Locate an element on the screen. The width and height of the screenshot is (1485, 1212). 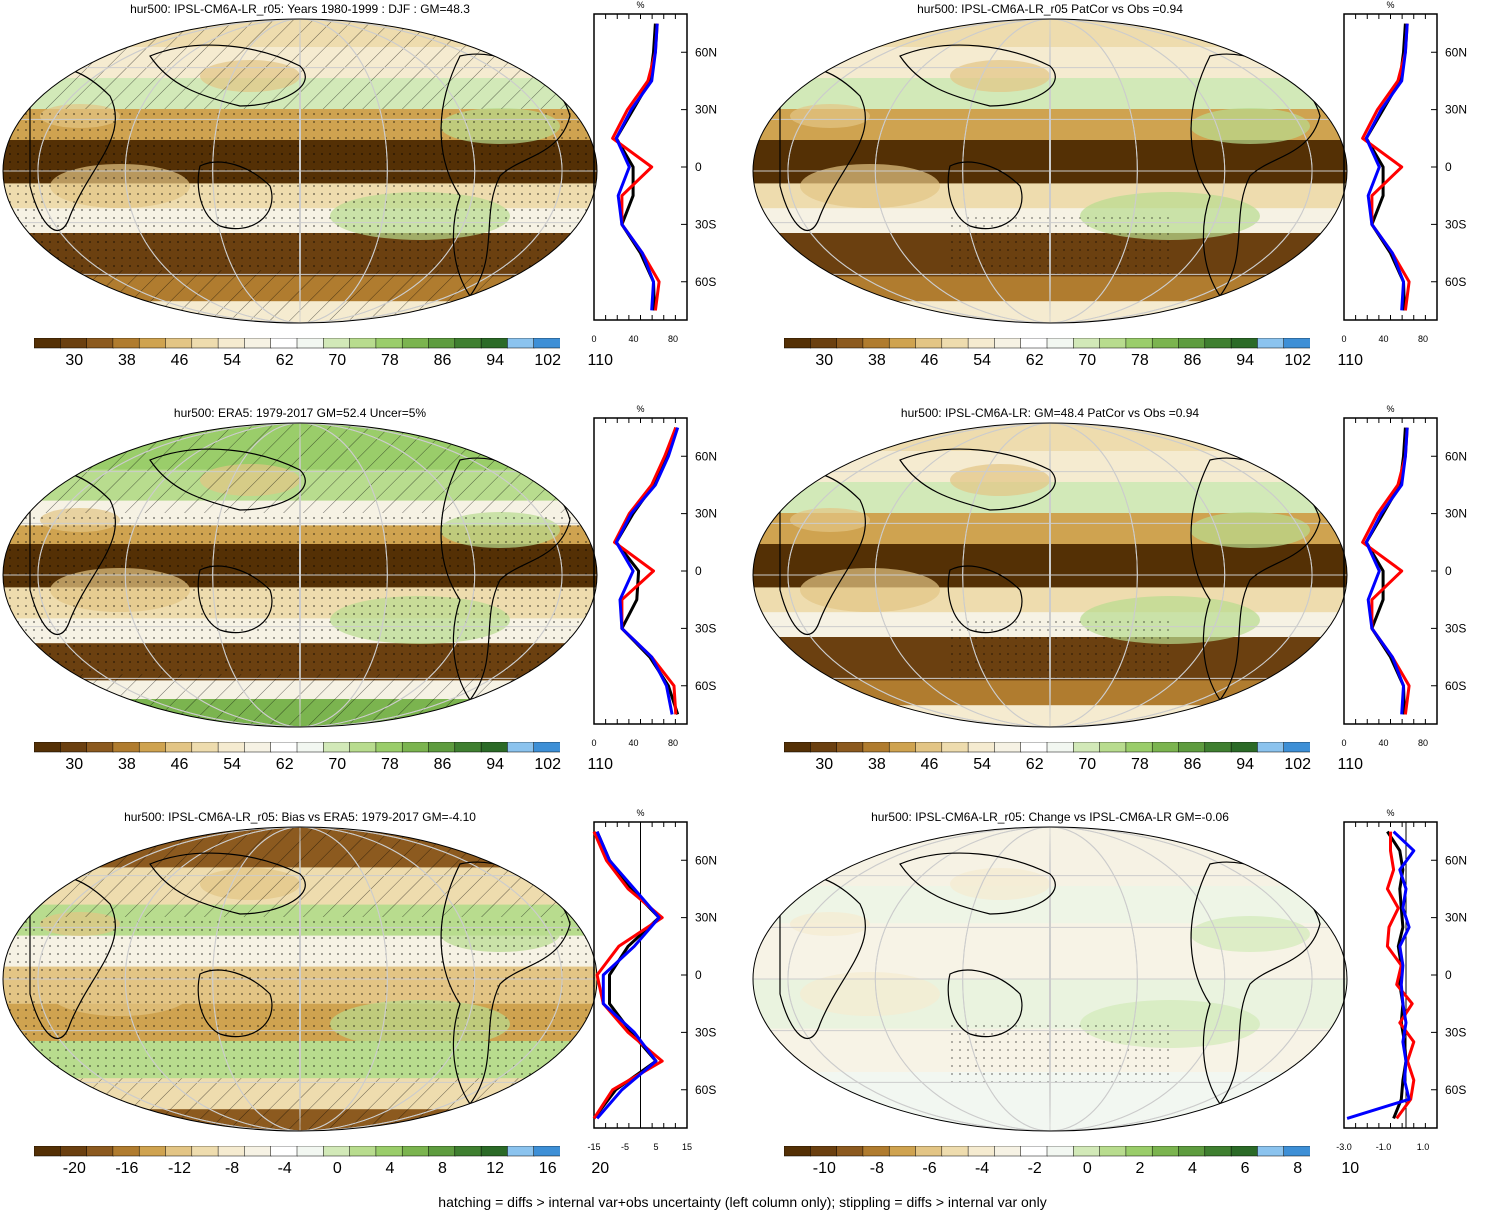
colorbar-tick-label: 4 is located at coordinates (1192, 1168).